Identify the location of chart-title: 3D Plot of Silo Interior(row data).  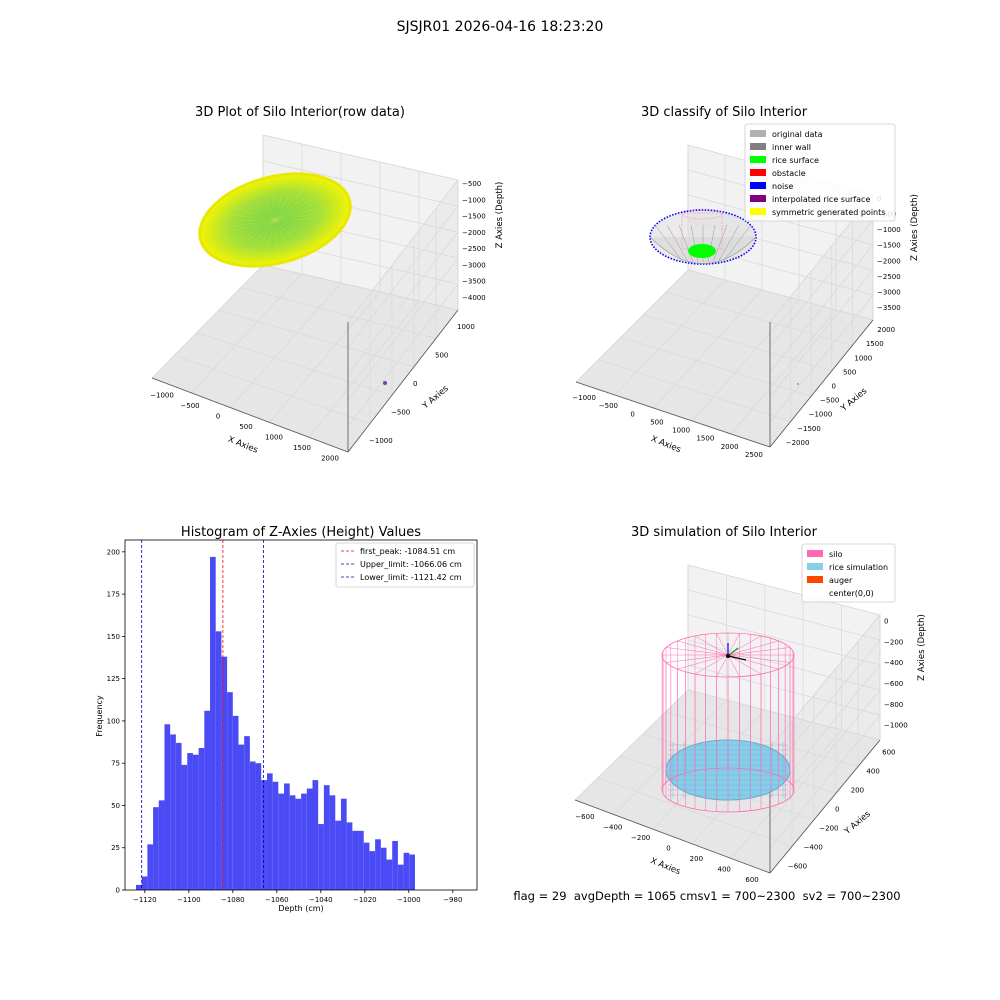
(300, 112).